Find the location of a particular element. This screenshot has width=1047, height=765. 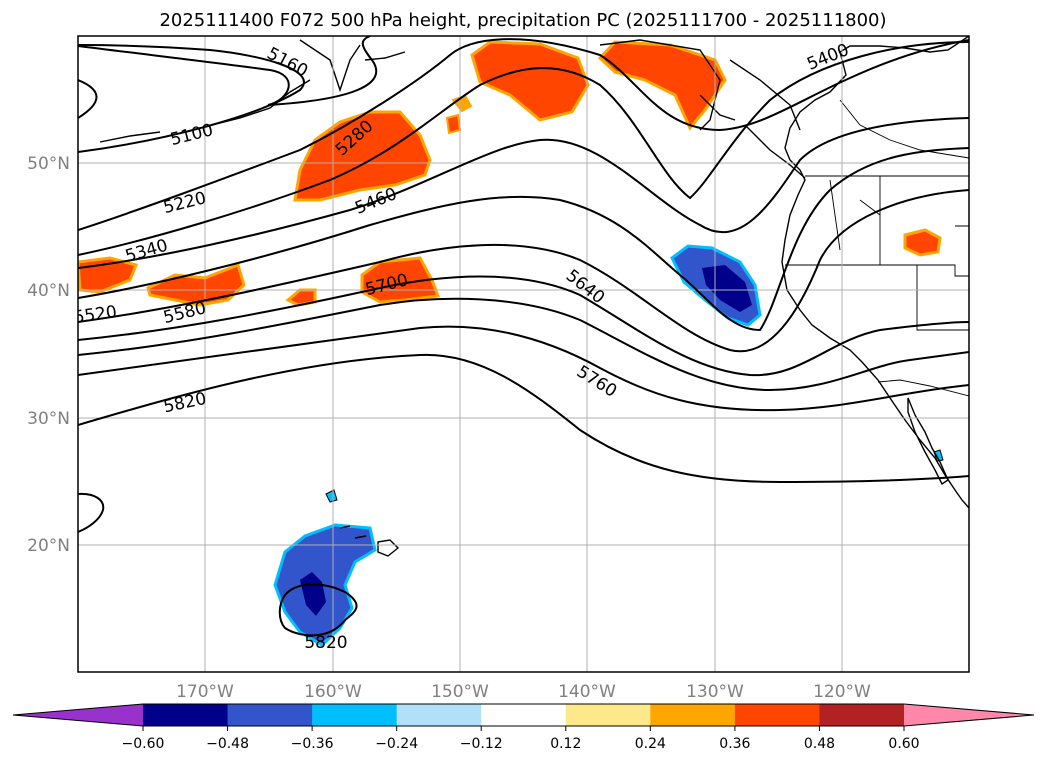

y-tick-label: 30°N is located at coordinates (48, 419).